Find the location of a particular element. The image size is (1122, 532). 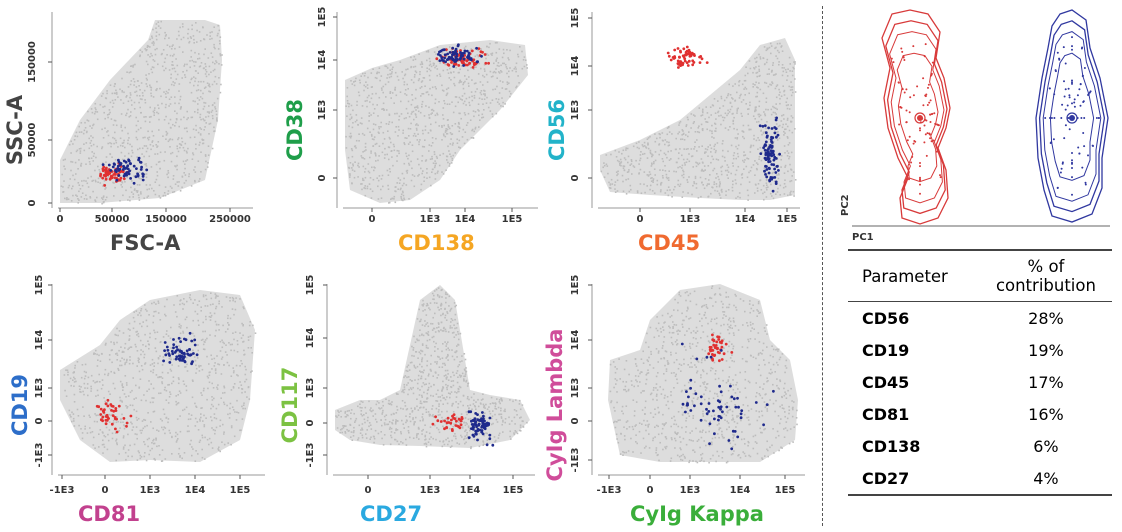

section-divider is located at coordinates (822, 266).